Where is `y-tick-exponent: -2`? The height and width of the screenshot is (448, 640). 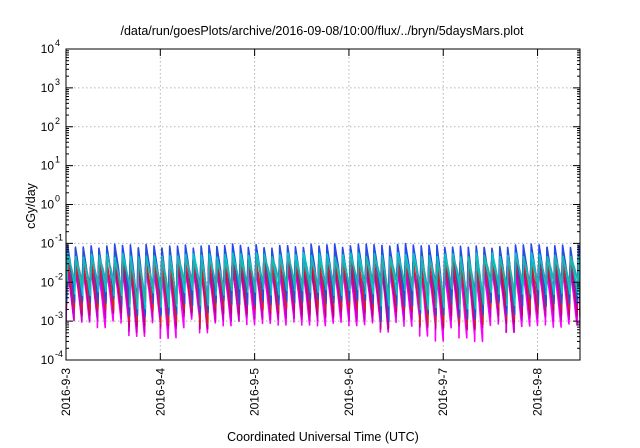 y-tick-exponent: -2 is located at coordinates (59, 276).